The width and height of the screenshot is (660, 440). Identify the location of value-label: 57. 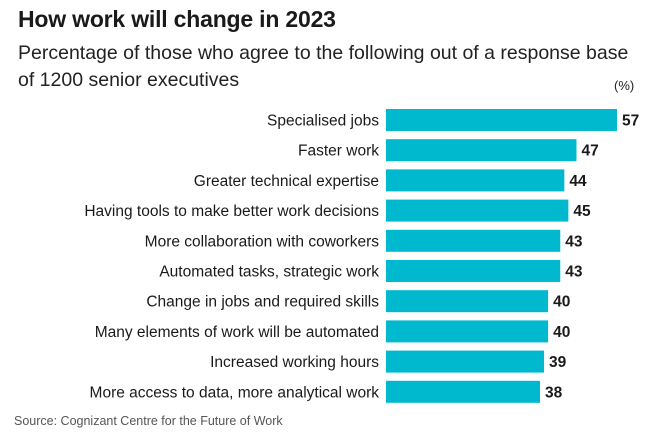
(630, 121).